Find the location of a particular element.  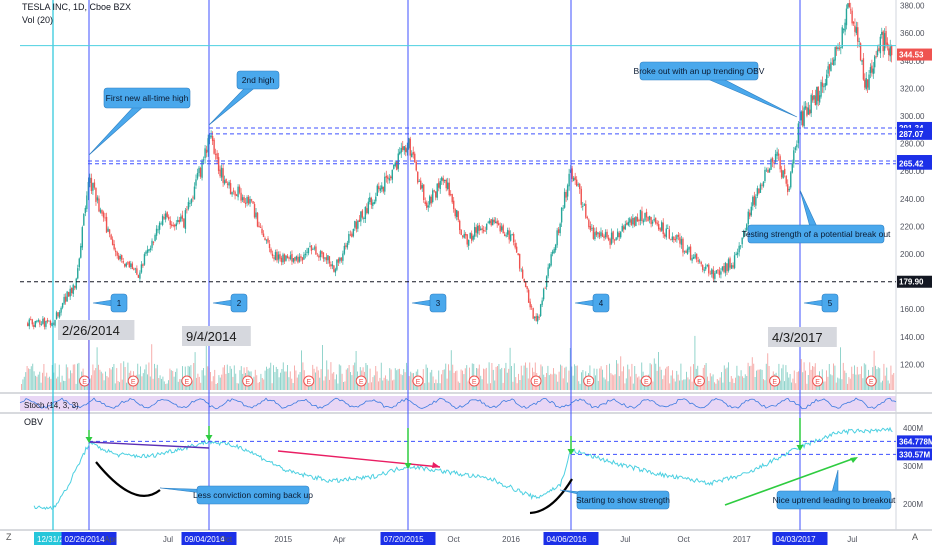

callout-first-high-text: First new all-time high is located at coordinates (147, 98).